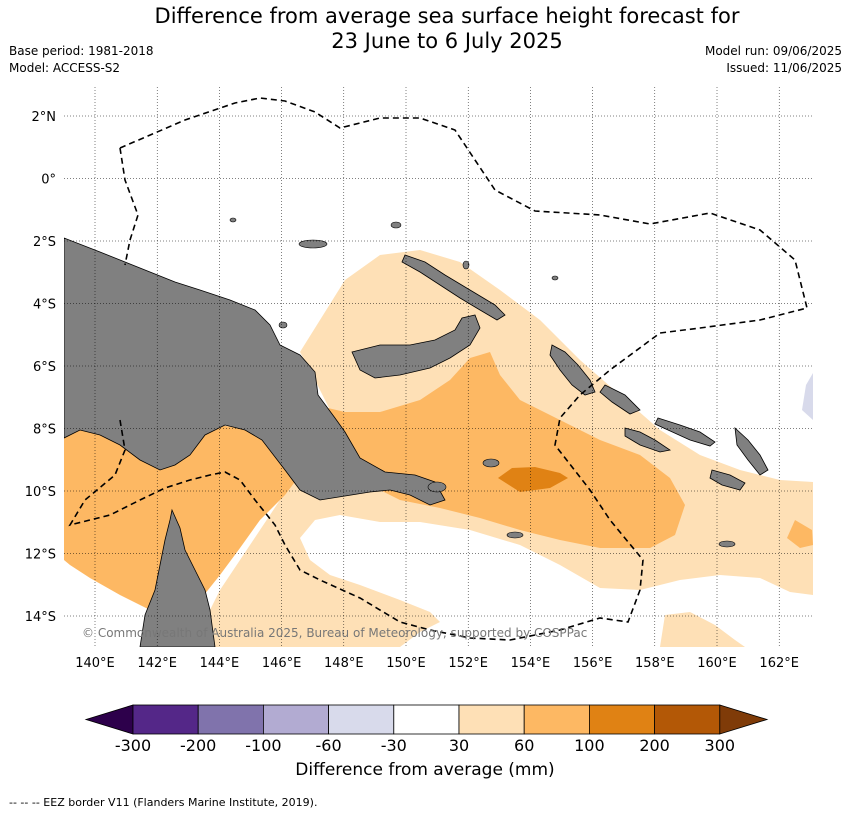 This screenshot has height=816, width=850. Describe the element at coordinates (425, 770) in the screenshot. I see `colorbar-label: Difference from average (mm)` at that location.